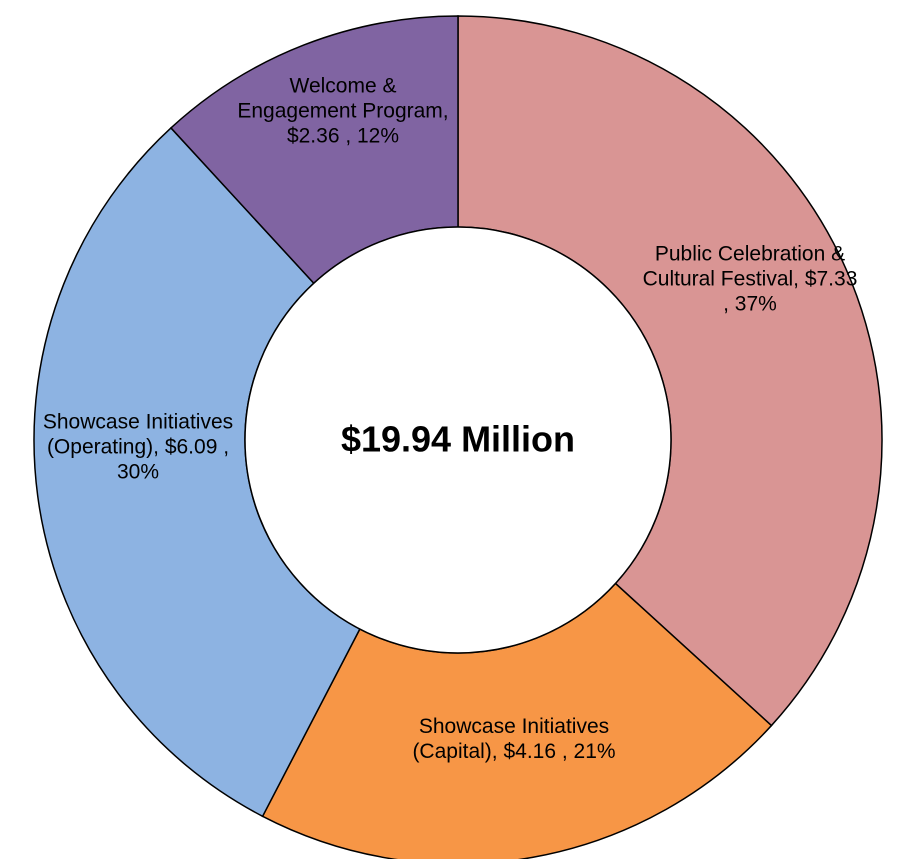  I want to click on slice-label-2-line-2: (Capital), $4.16 , 21%, so click(513, 751).